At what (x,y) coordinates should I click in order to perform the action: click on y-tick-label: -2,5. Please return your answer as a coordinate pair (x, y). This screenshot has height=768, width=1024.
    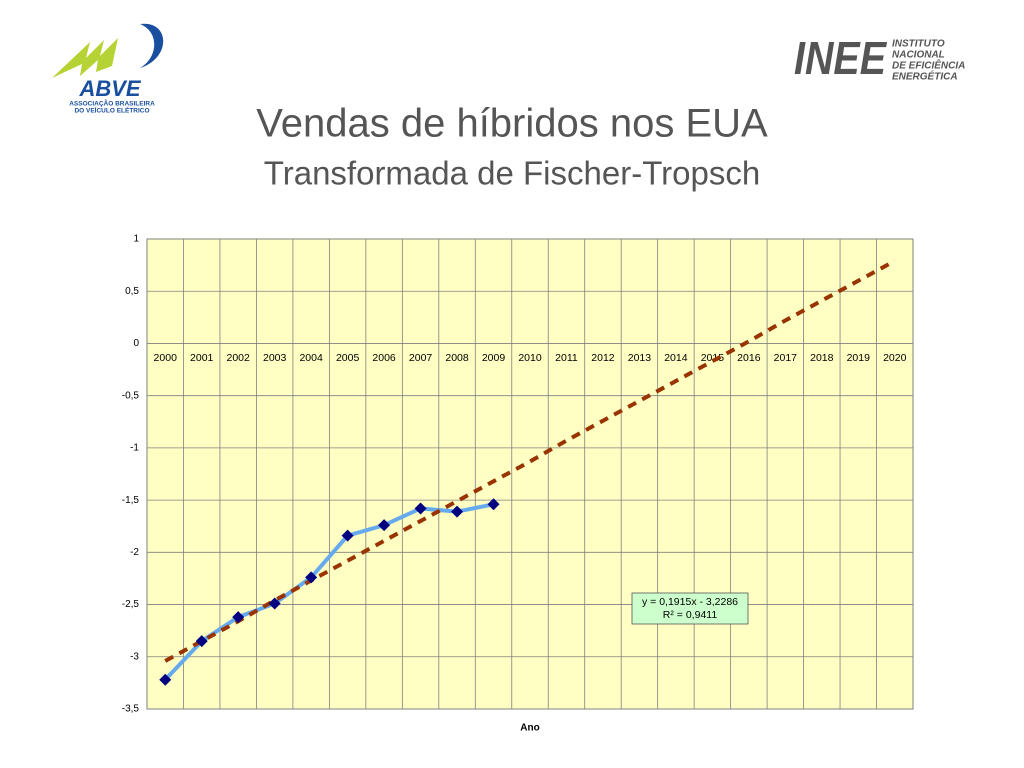
    Looking at the image, I should click on (131, 604).